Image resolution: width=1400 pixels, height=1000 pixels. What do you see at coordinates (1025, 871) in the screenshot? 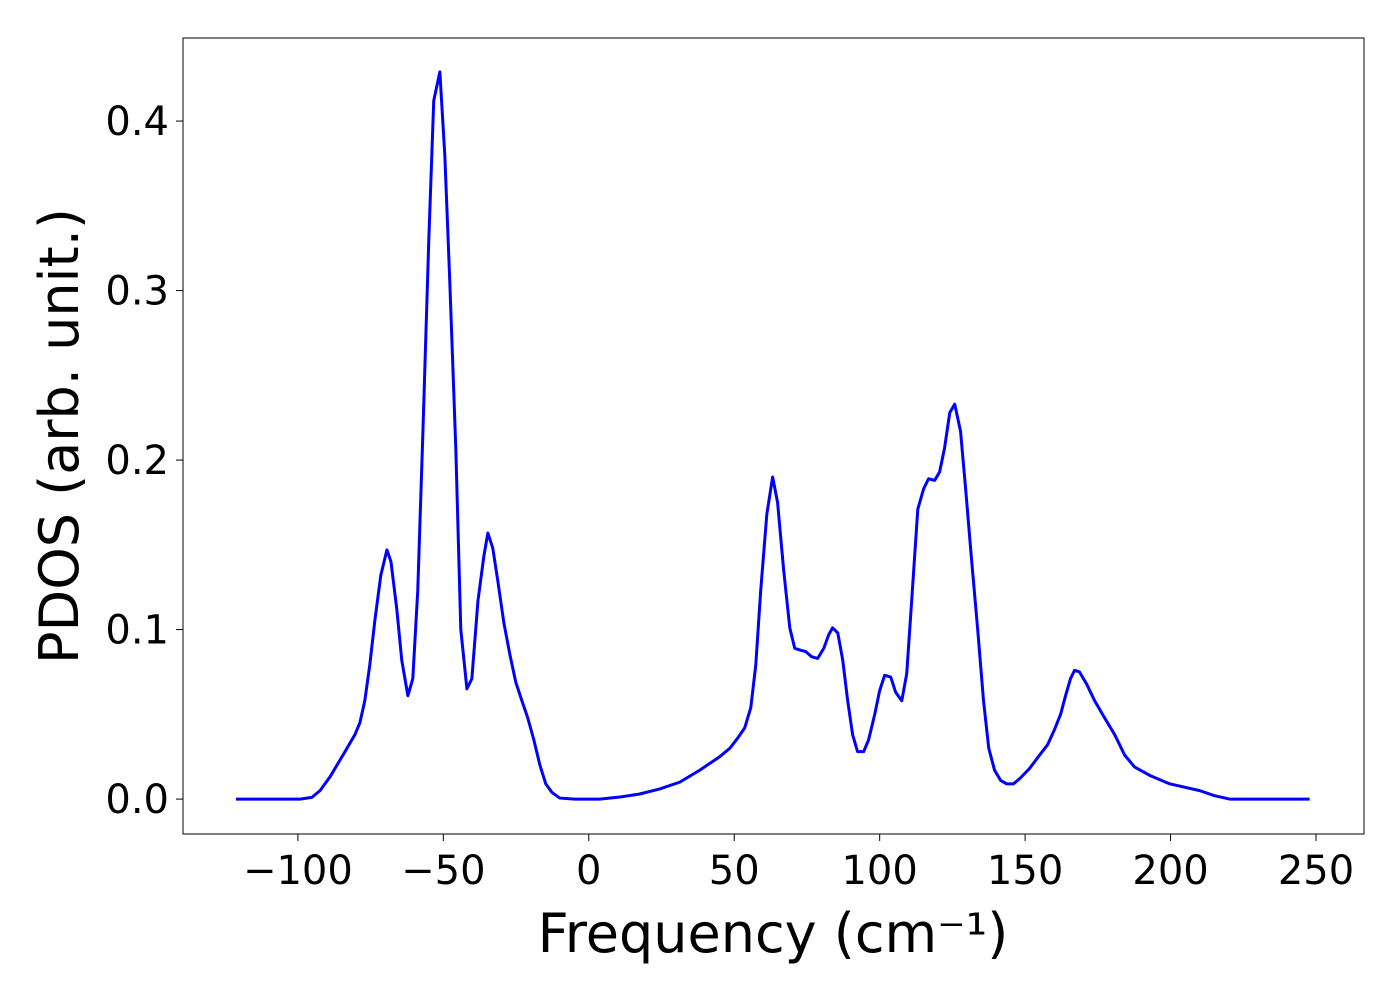
I see `x-tick-label: 150` at bounding box center [1025, 871].